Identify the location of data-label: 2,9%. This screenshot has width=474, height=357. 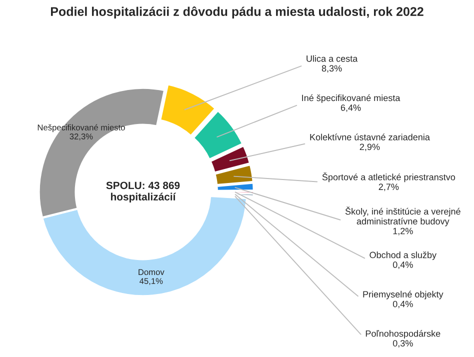
(370, 148).